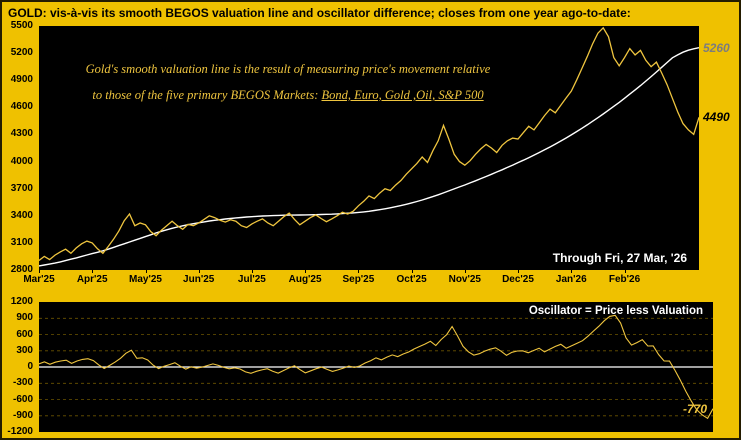  Describe the element at coordinates (624, 279) in the screenshot. I see `x-axis-label: Feb'26` at that location.